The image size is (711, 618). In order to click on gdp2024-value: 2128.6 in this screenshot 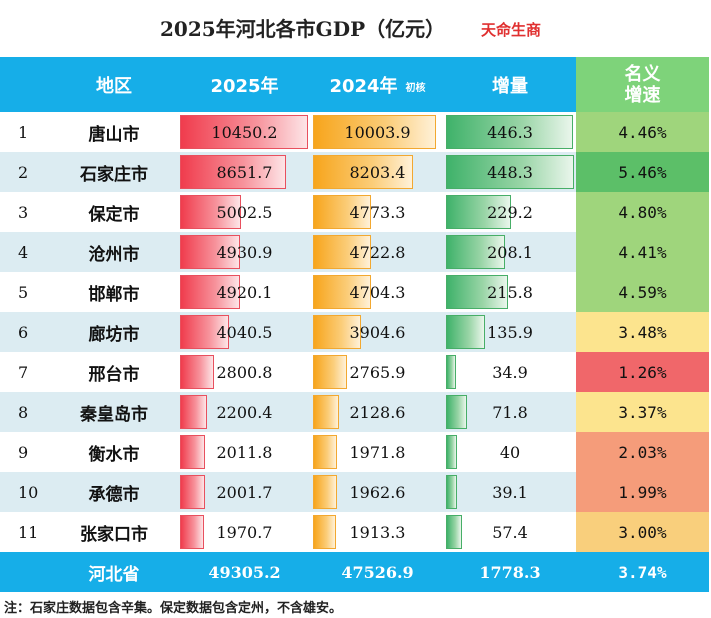, I will do `click(377, 412)`.